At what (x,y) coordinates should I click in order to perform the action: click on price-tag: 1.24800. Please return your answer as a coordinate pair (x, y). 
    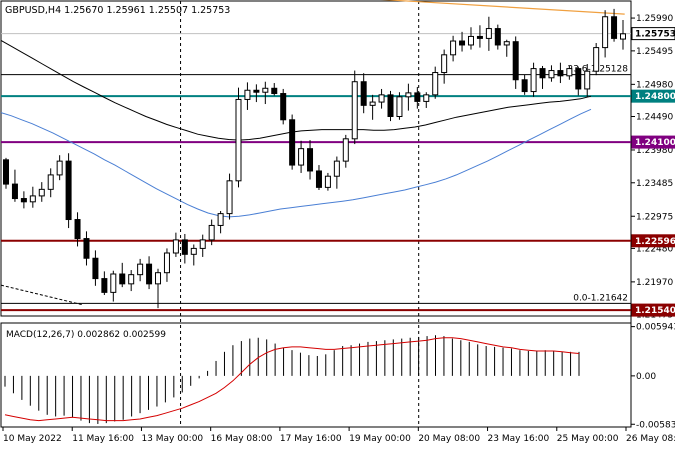
    Looking at the image, I should click on (653, 96).